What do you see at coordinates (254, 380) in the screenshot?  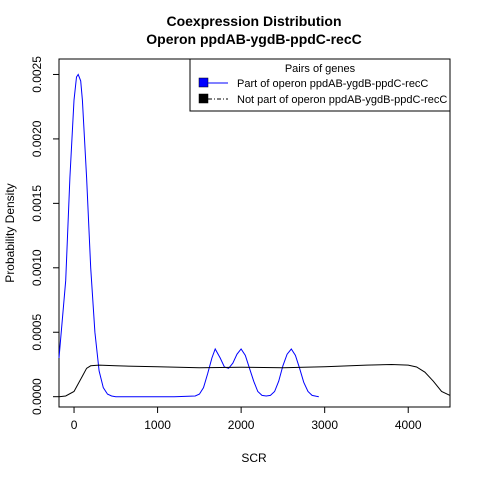 I see `series-line-not-part-of-operon` at bounding box center [254, 380].